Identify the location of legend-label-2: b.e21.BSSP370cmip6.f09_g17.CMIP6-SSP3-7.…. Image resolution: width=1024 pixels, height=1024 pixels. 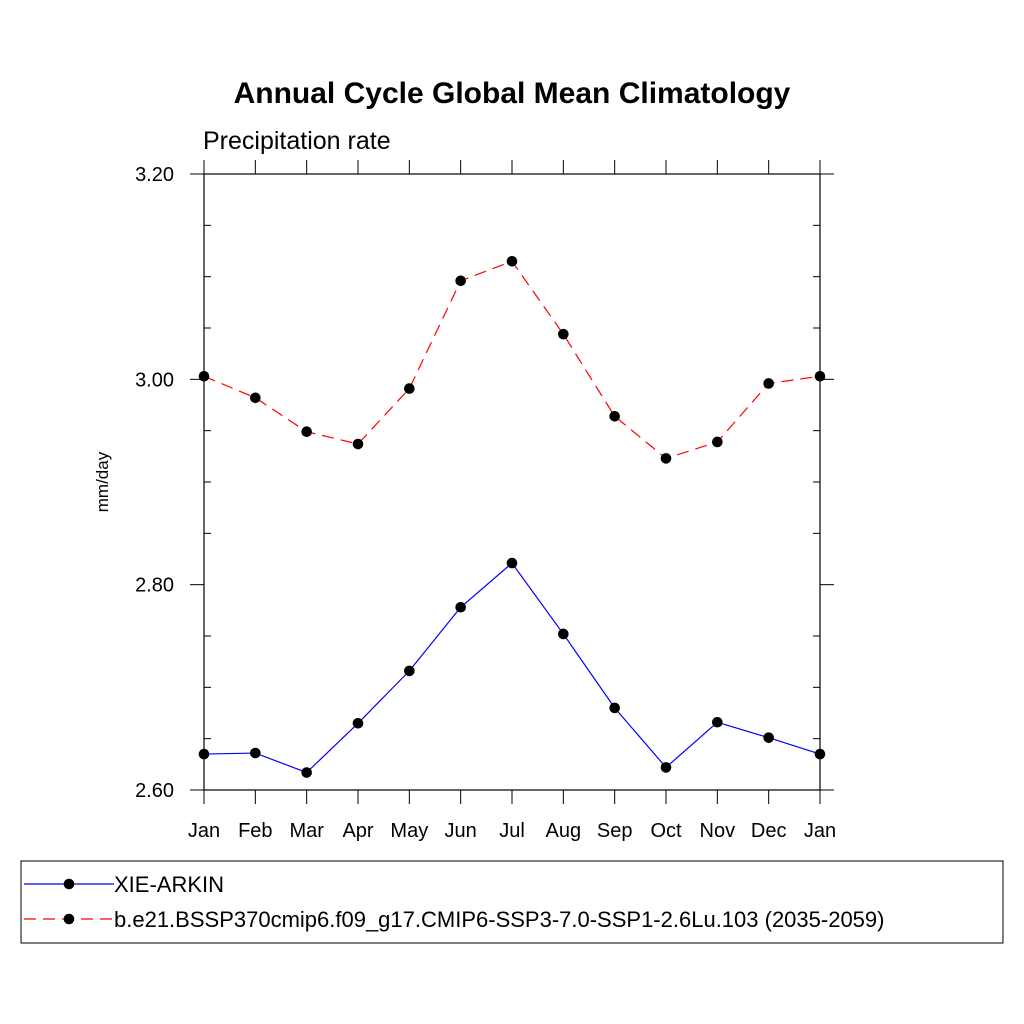
(499, 919).